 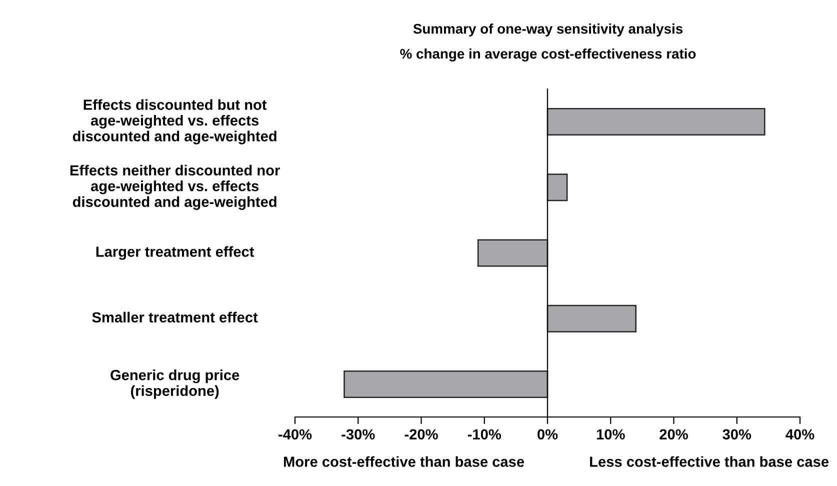 What do you see at coordinates (175, 384) in the screenshot?
I see `y-tick-label: Generic drug price (risperidone)` at bounding box center [175, 384].